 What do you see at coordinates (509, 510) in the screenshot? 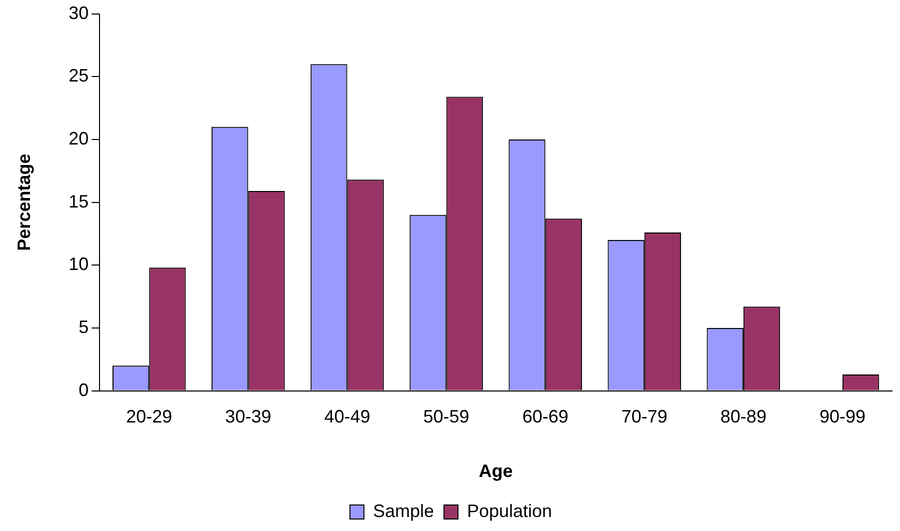
I see `legend-label: Population` at bounding box center [509, 510].